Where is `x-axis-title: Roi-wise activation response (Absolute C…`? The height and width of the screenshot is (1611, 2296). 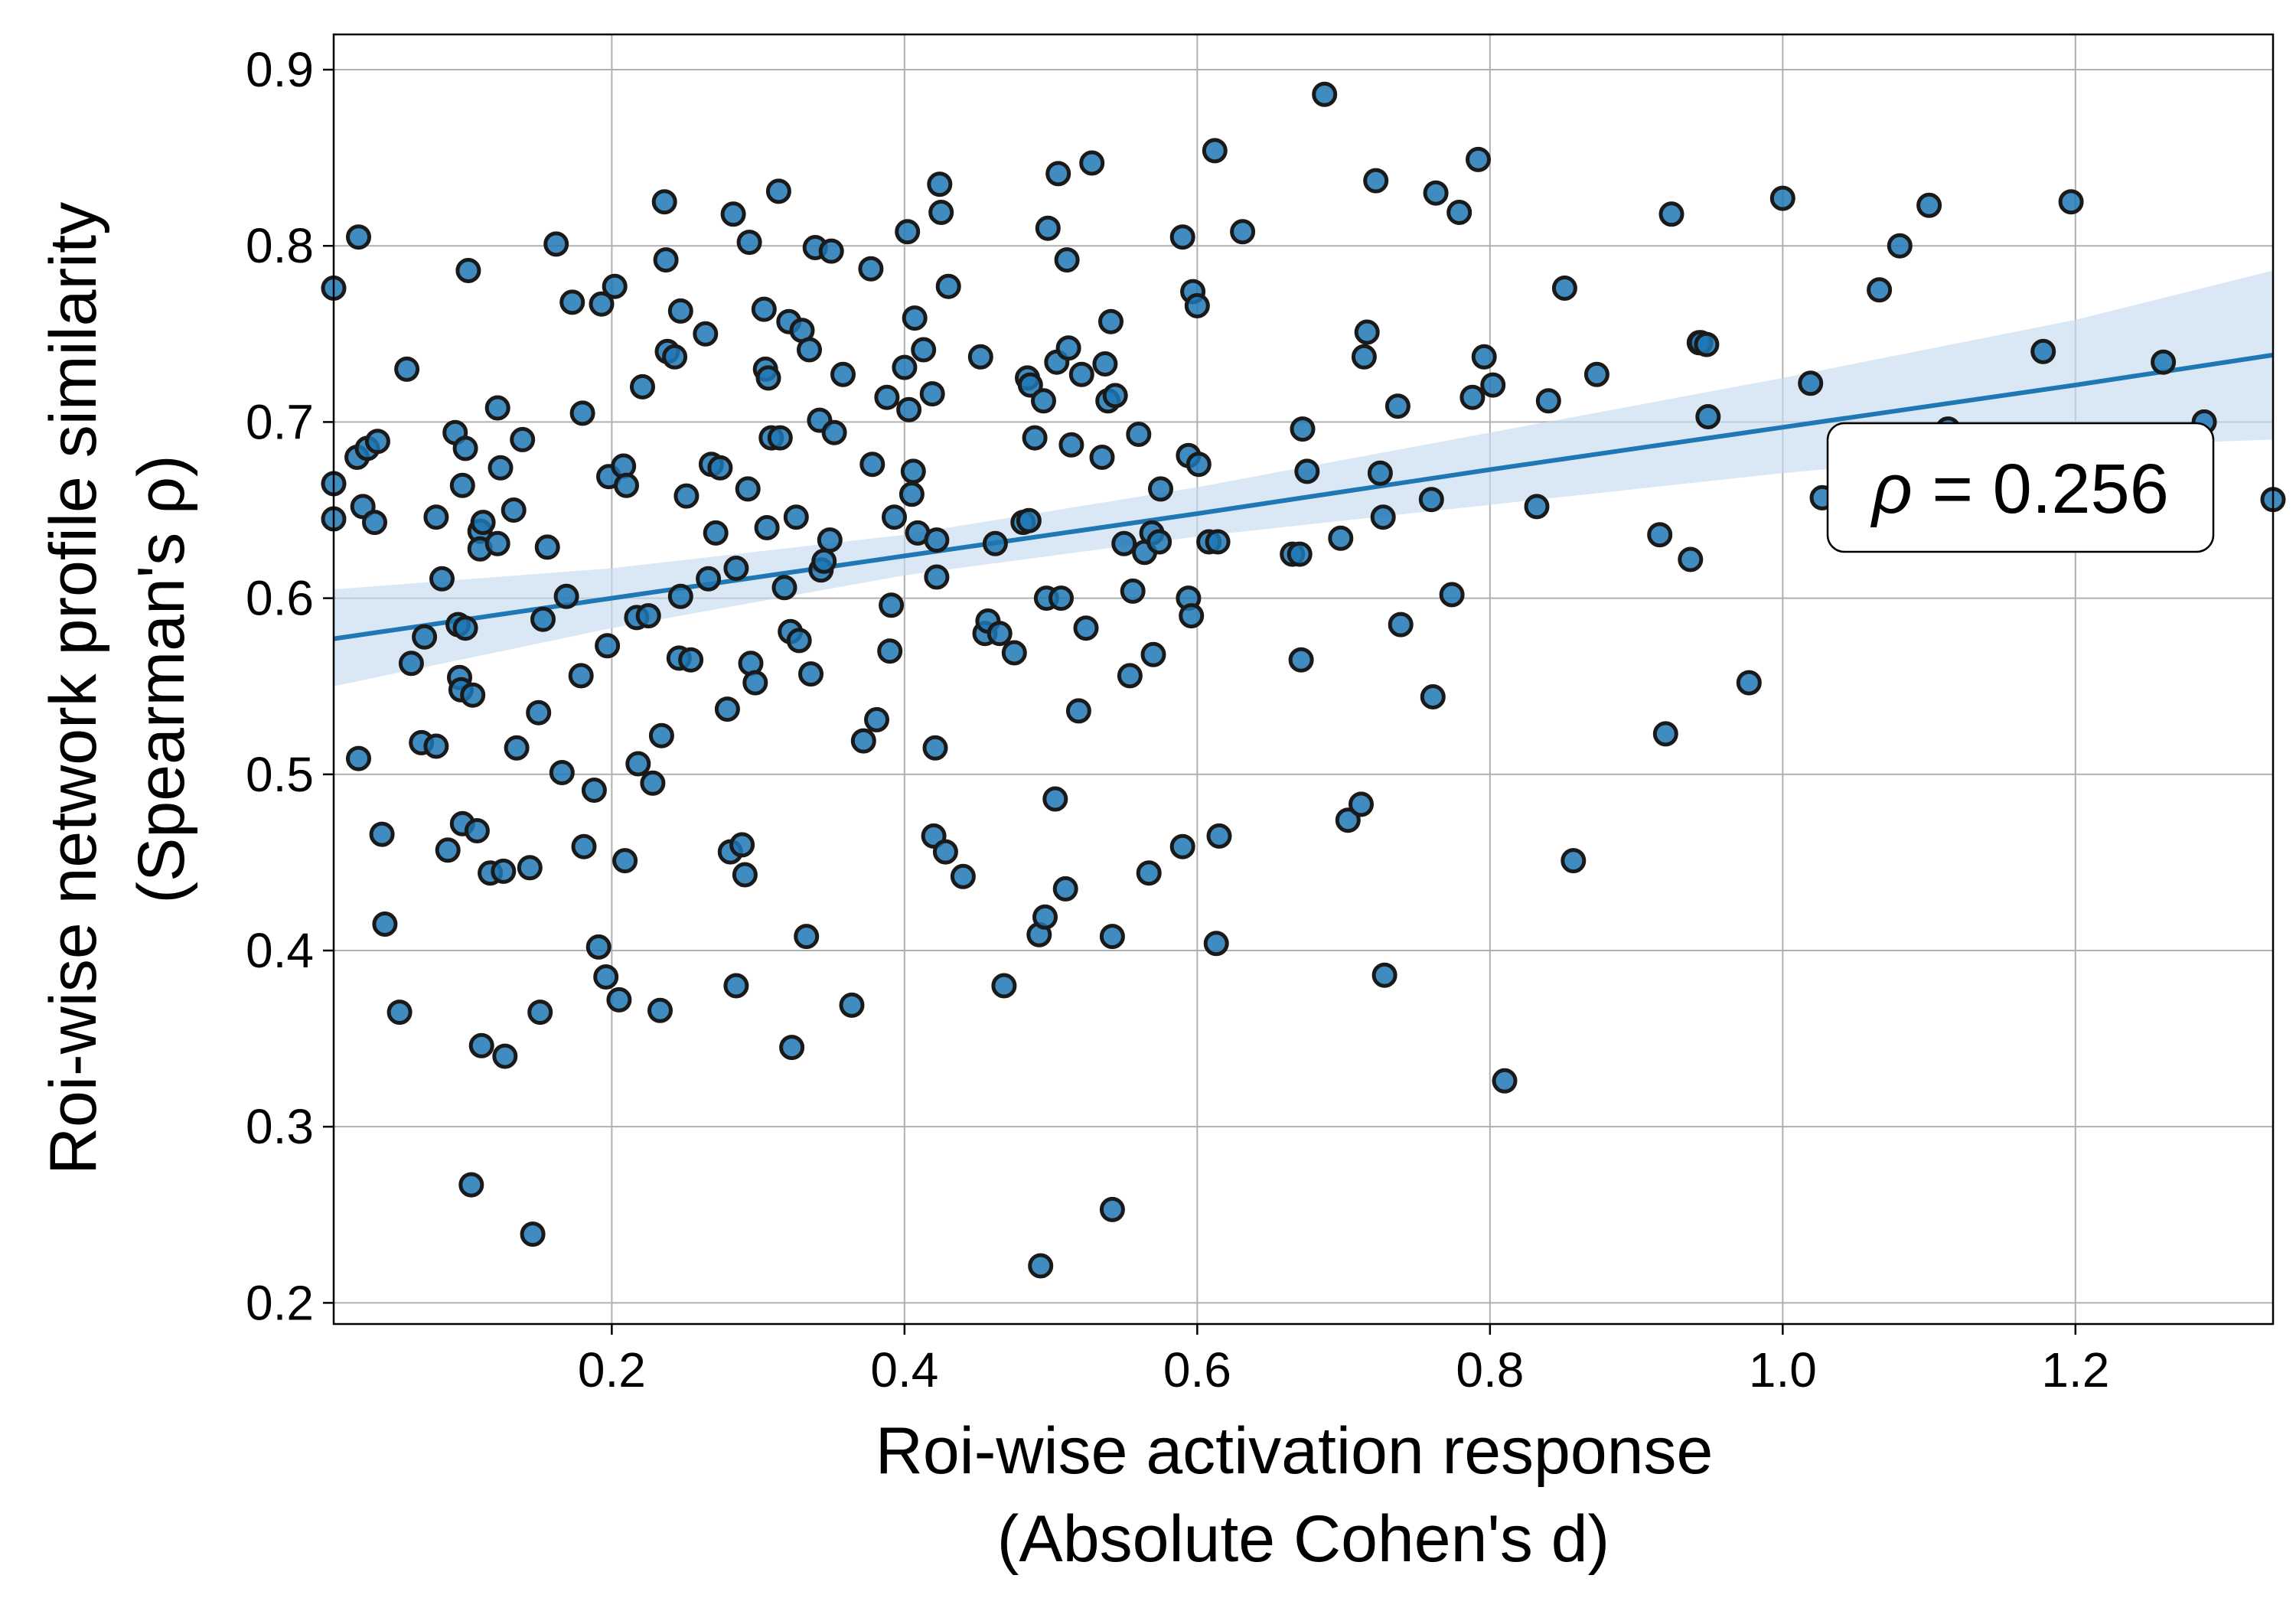
x-axis-title: Roi-wise activation response (Absolute C… is located at coordinates (1304, 1495).